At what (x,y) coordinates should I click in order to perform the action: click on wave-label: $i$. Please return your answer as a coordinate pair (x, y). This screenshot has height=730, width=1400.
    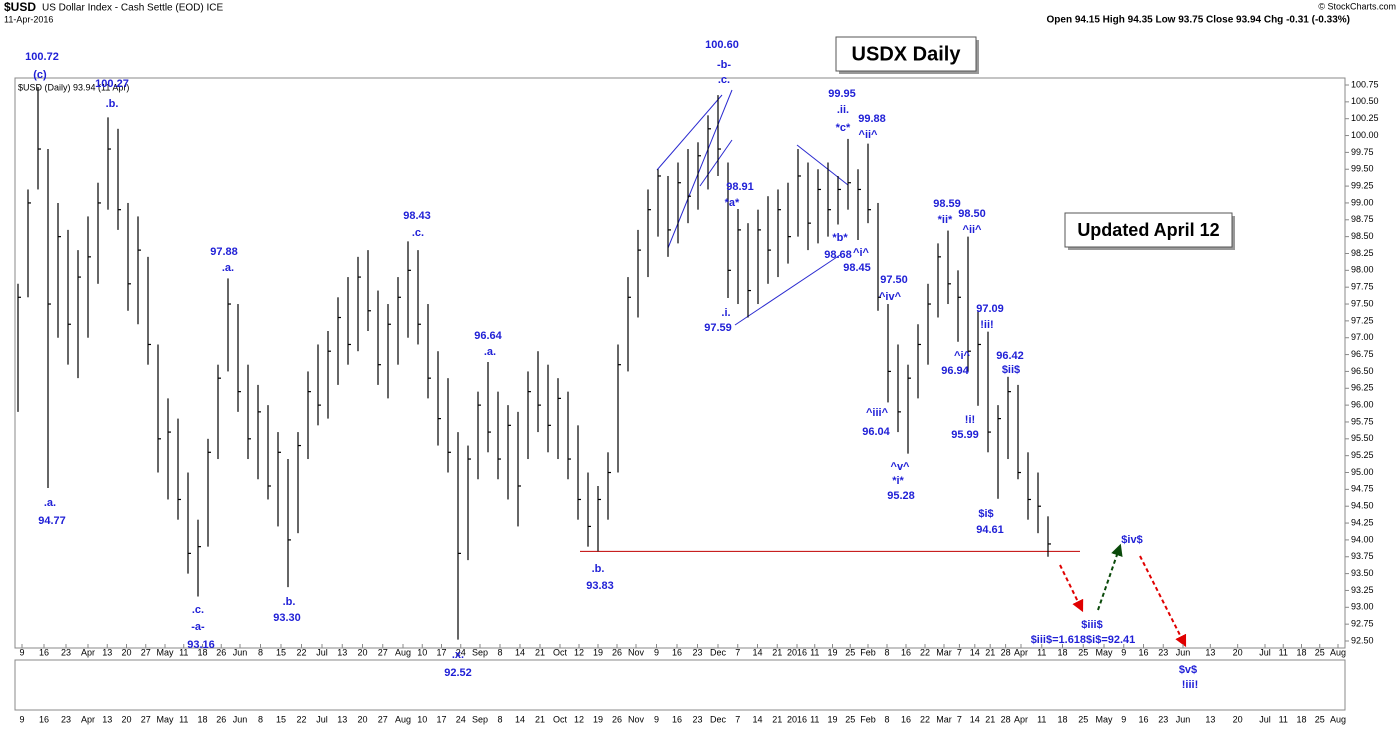
    Looking at the image, I should click on (985, 514).